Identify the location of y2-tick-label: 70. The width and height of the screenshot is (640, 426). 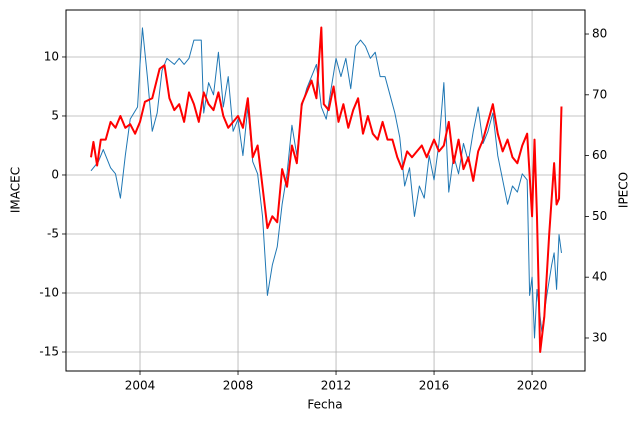
(599, 94).